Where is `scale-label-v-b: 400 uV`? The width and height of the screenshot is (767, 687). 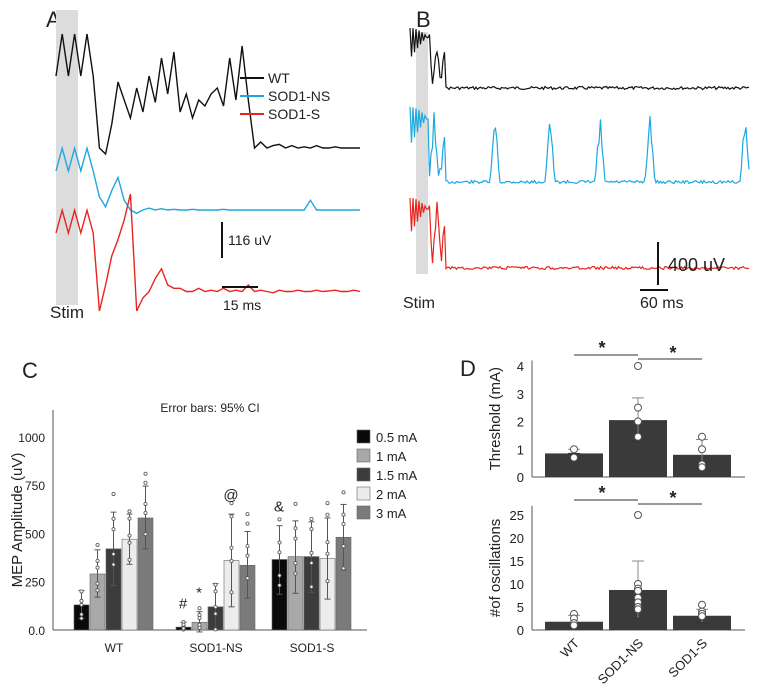
scale-label-v-b: 400 uV is located at coordinates (696, 265).